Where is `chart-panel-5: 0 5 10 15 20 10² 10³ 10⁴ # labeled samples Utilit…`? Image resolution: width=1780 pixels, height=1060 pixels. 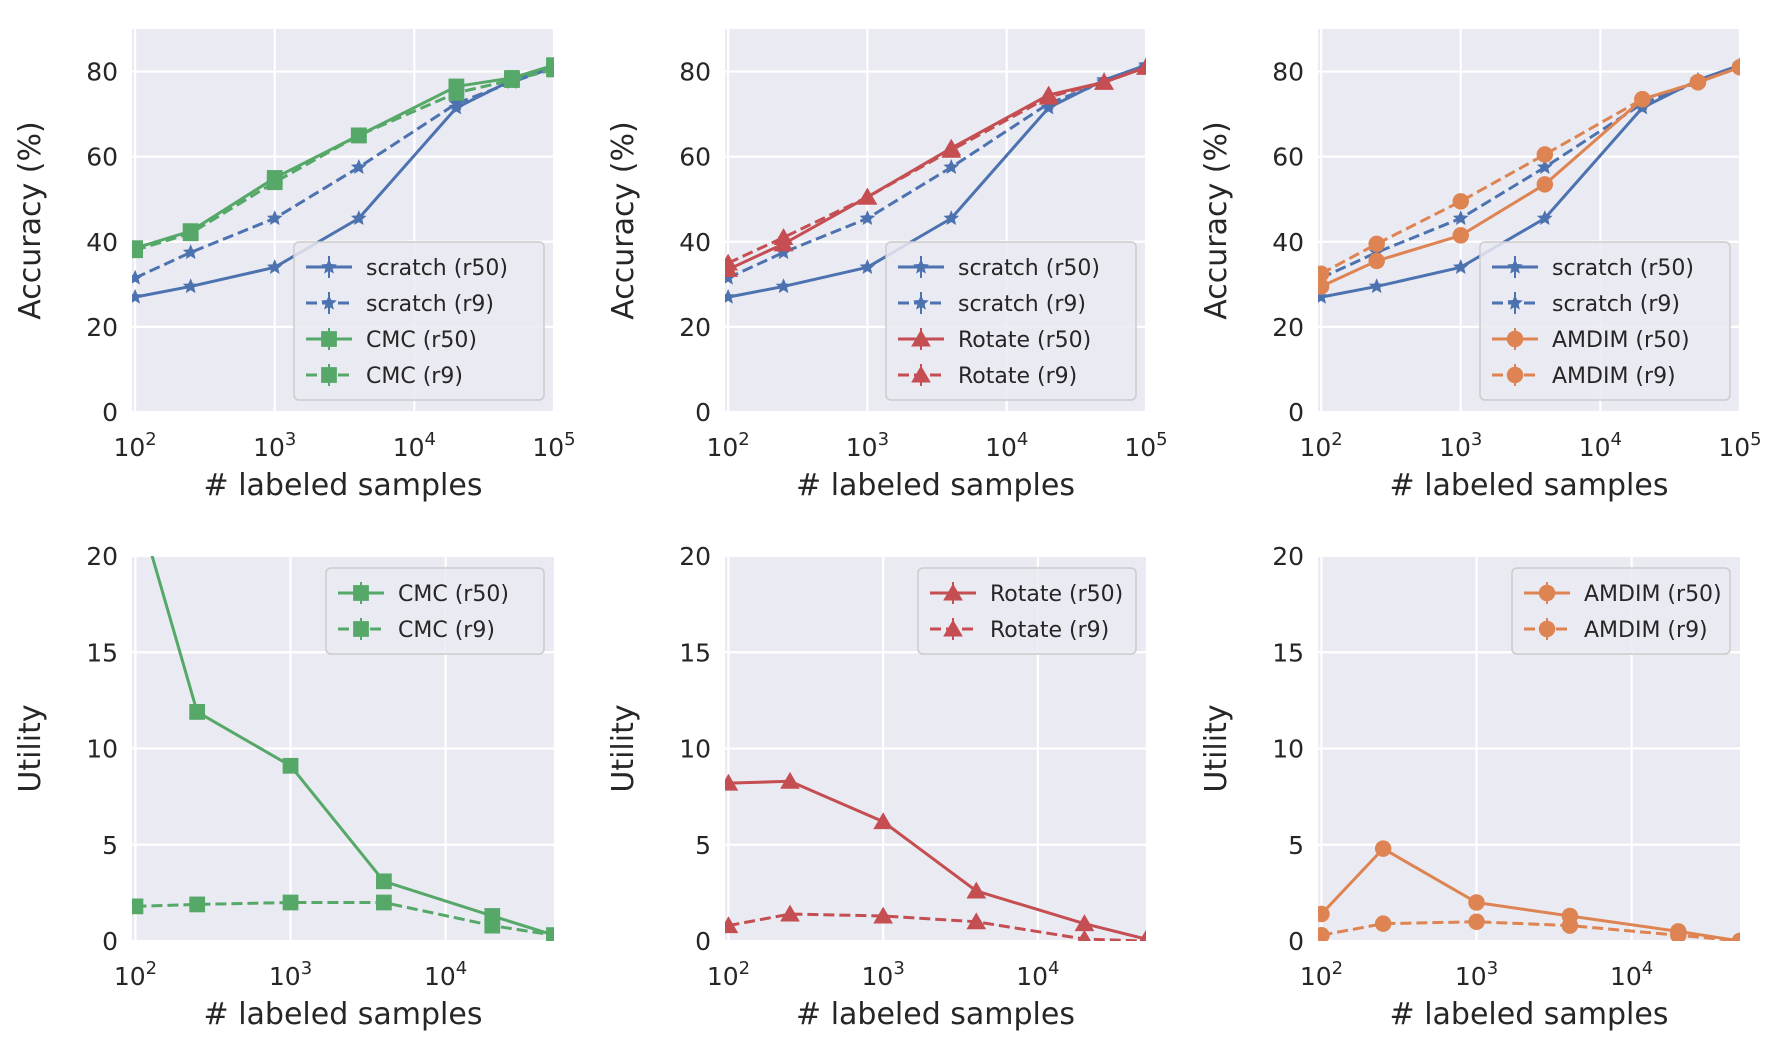
chart-panel-5: 0 5 10 15 20 10² 10³ 10⁴ # labeled samples Utilit… is located at coordinates (876, 787).